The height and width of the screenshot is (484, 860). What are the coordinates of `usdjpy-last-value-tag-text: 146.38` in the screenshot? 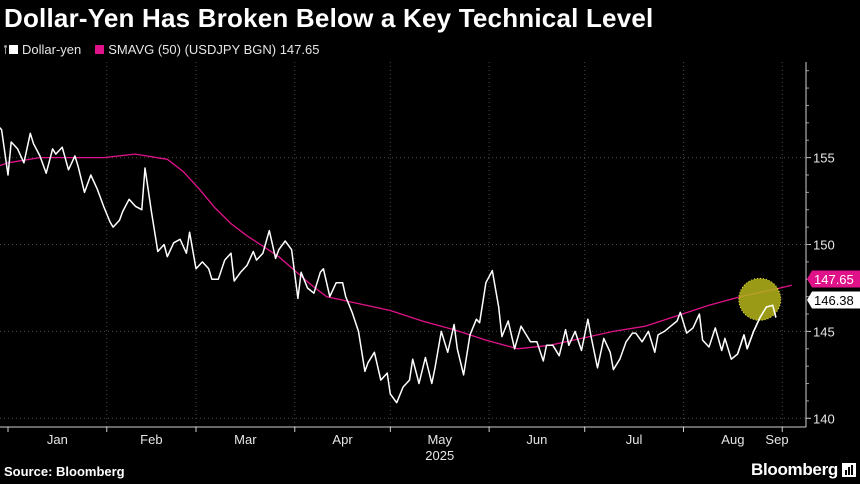 It's located at (834, 300).